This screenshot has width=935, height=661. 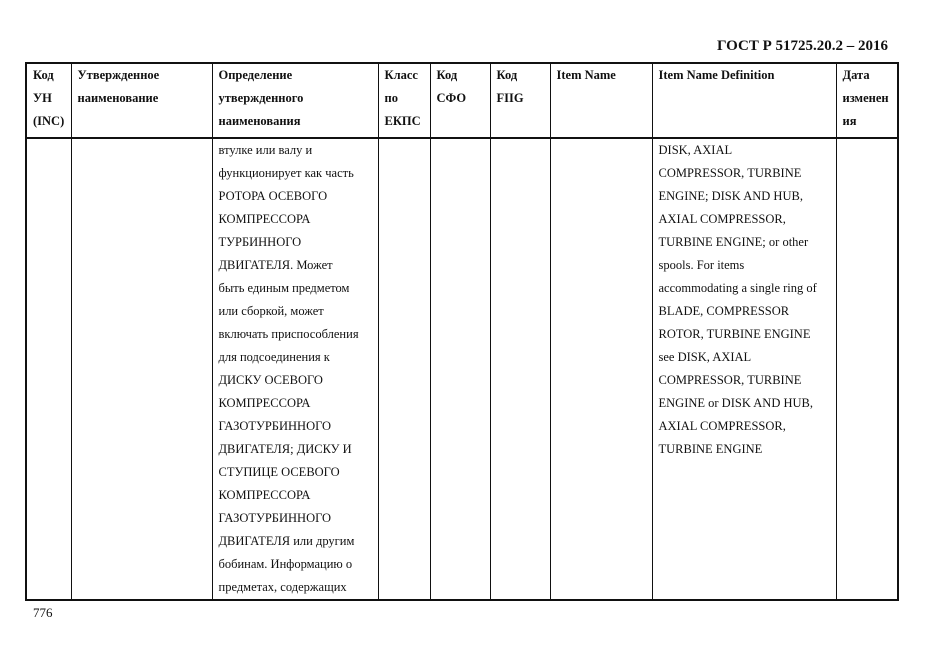 I want to click on cell-sfo, so click(x=460, y=369).